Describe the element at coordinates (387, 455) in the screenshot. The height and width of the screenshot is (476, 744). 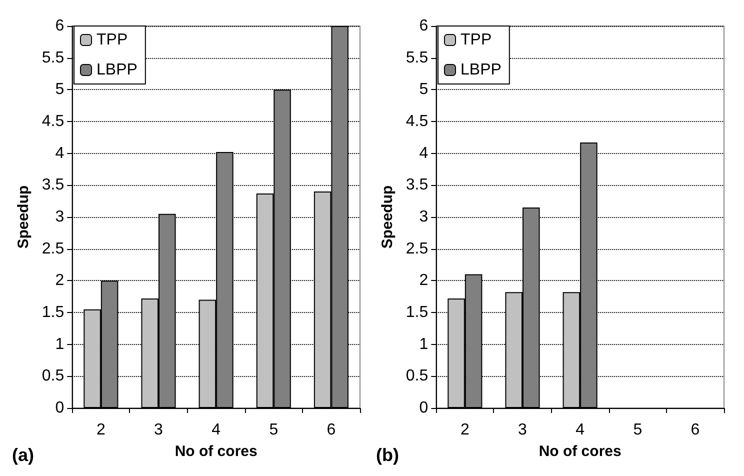
I see `text: (b)` at that location.